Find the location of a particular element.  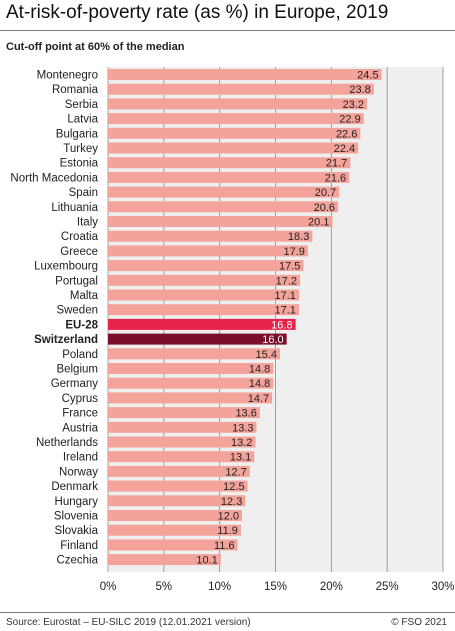

x-tick-label: 25% is located at coordinates (387, 587).